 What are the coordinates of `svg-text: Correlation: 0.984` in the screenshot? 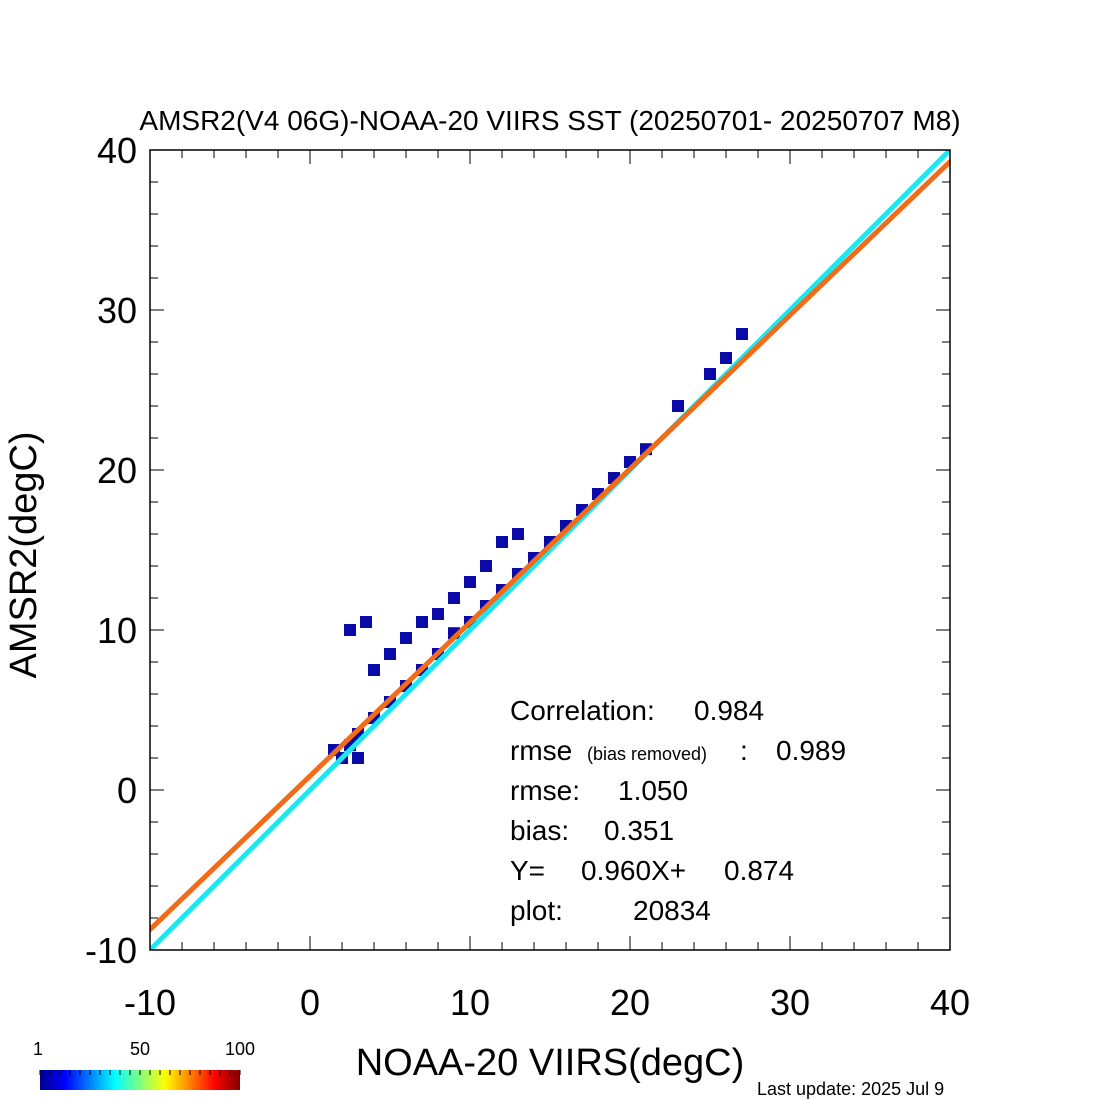 It's located at (637, 710).